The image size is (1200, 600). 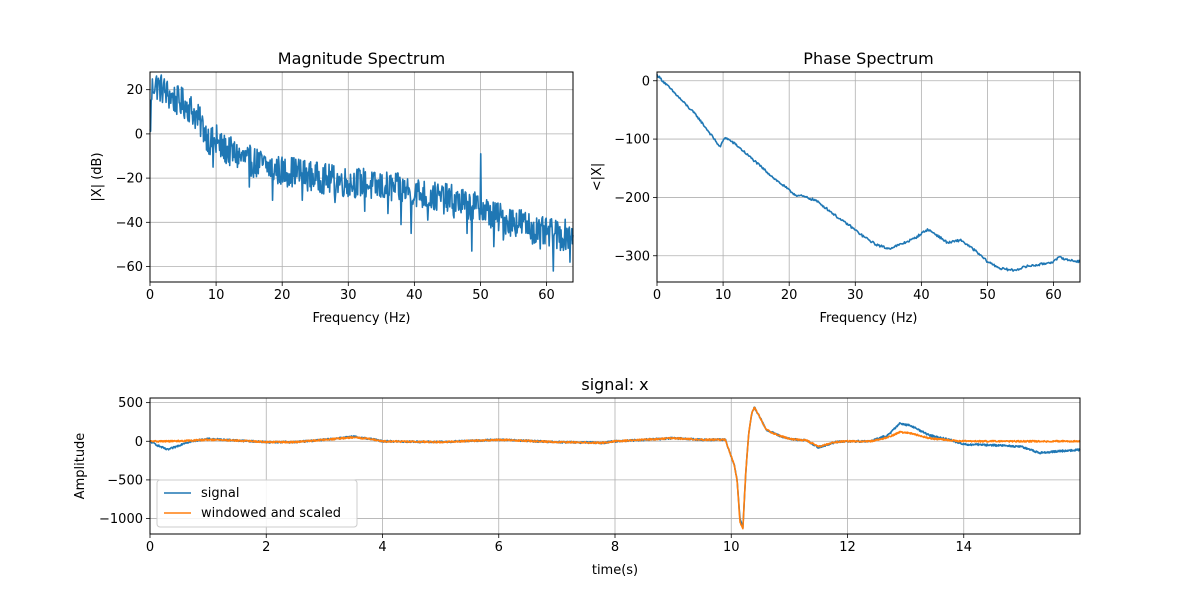 I want to click on phase-title: Phase Spectrum, so click(x=868, y=58).